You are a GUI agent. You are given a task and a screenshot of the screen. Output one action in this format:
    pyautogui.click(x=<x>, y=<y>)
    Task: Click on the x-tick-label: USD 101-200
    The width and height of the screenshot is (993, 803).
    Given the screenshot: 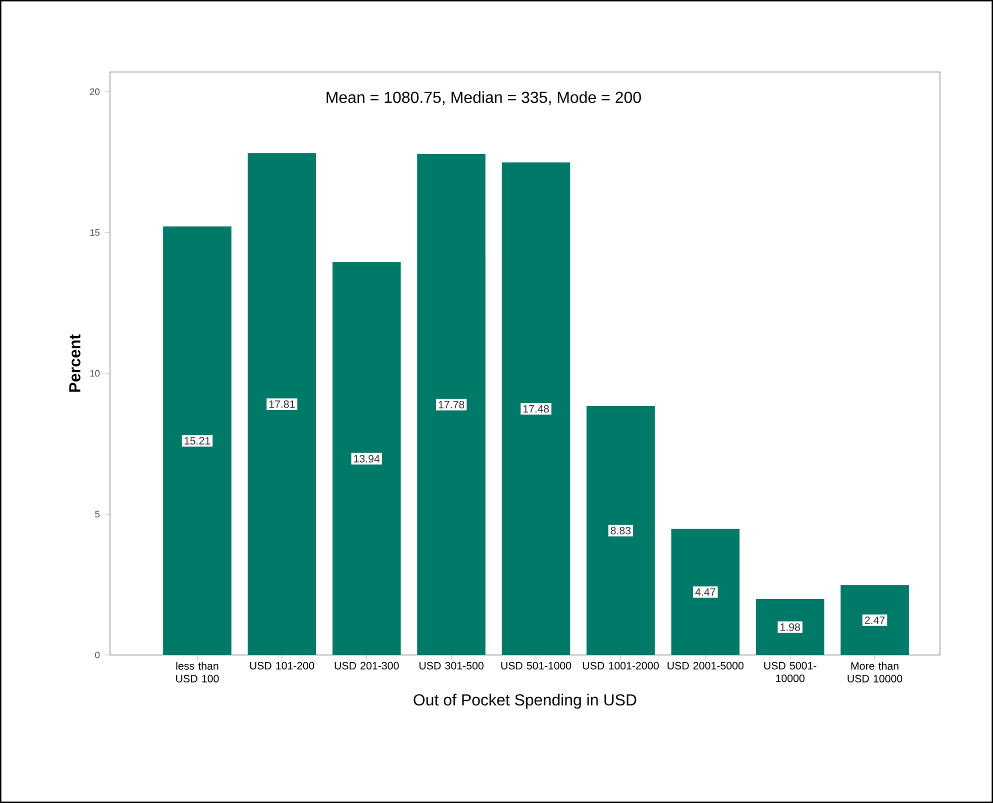 What is the action you would take?
    pyautogui.click(x=282, y=666)
    